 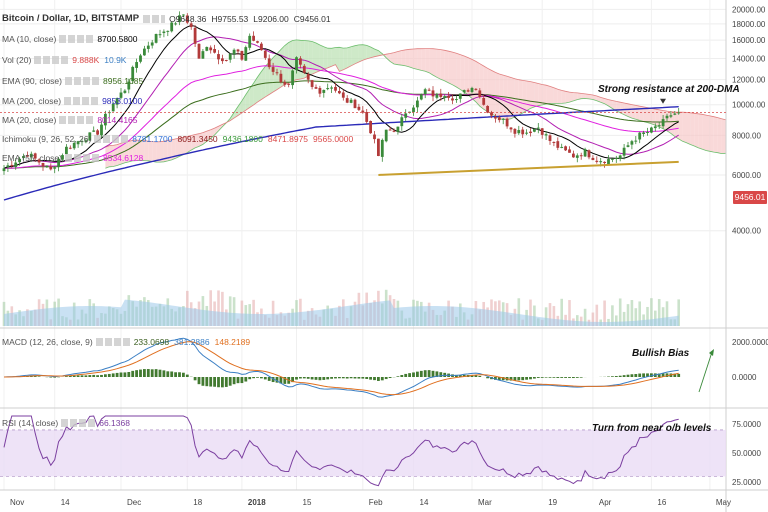 What do you see at coordinates (723, 502) in the screenshot?
I see `time-tick-label: May` at bounding box center [723, 502].